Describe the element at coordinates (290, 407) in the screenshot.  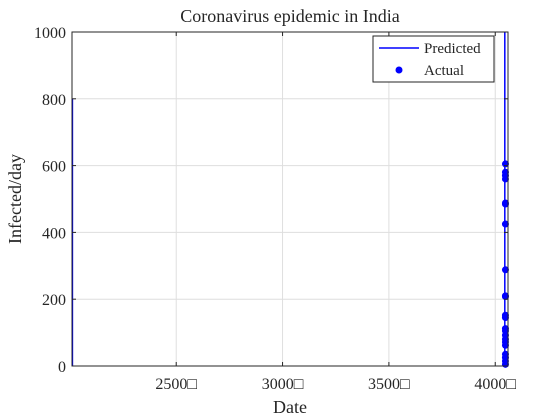
I see `x-axis-label: Date` at that location.